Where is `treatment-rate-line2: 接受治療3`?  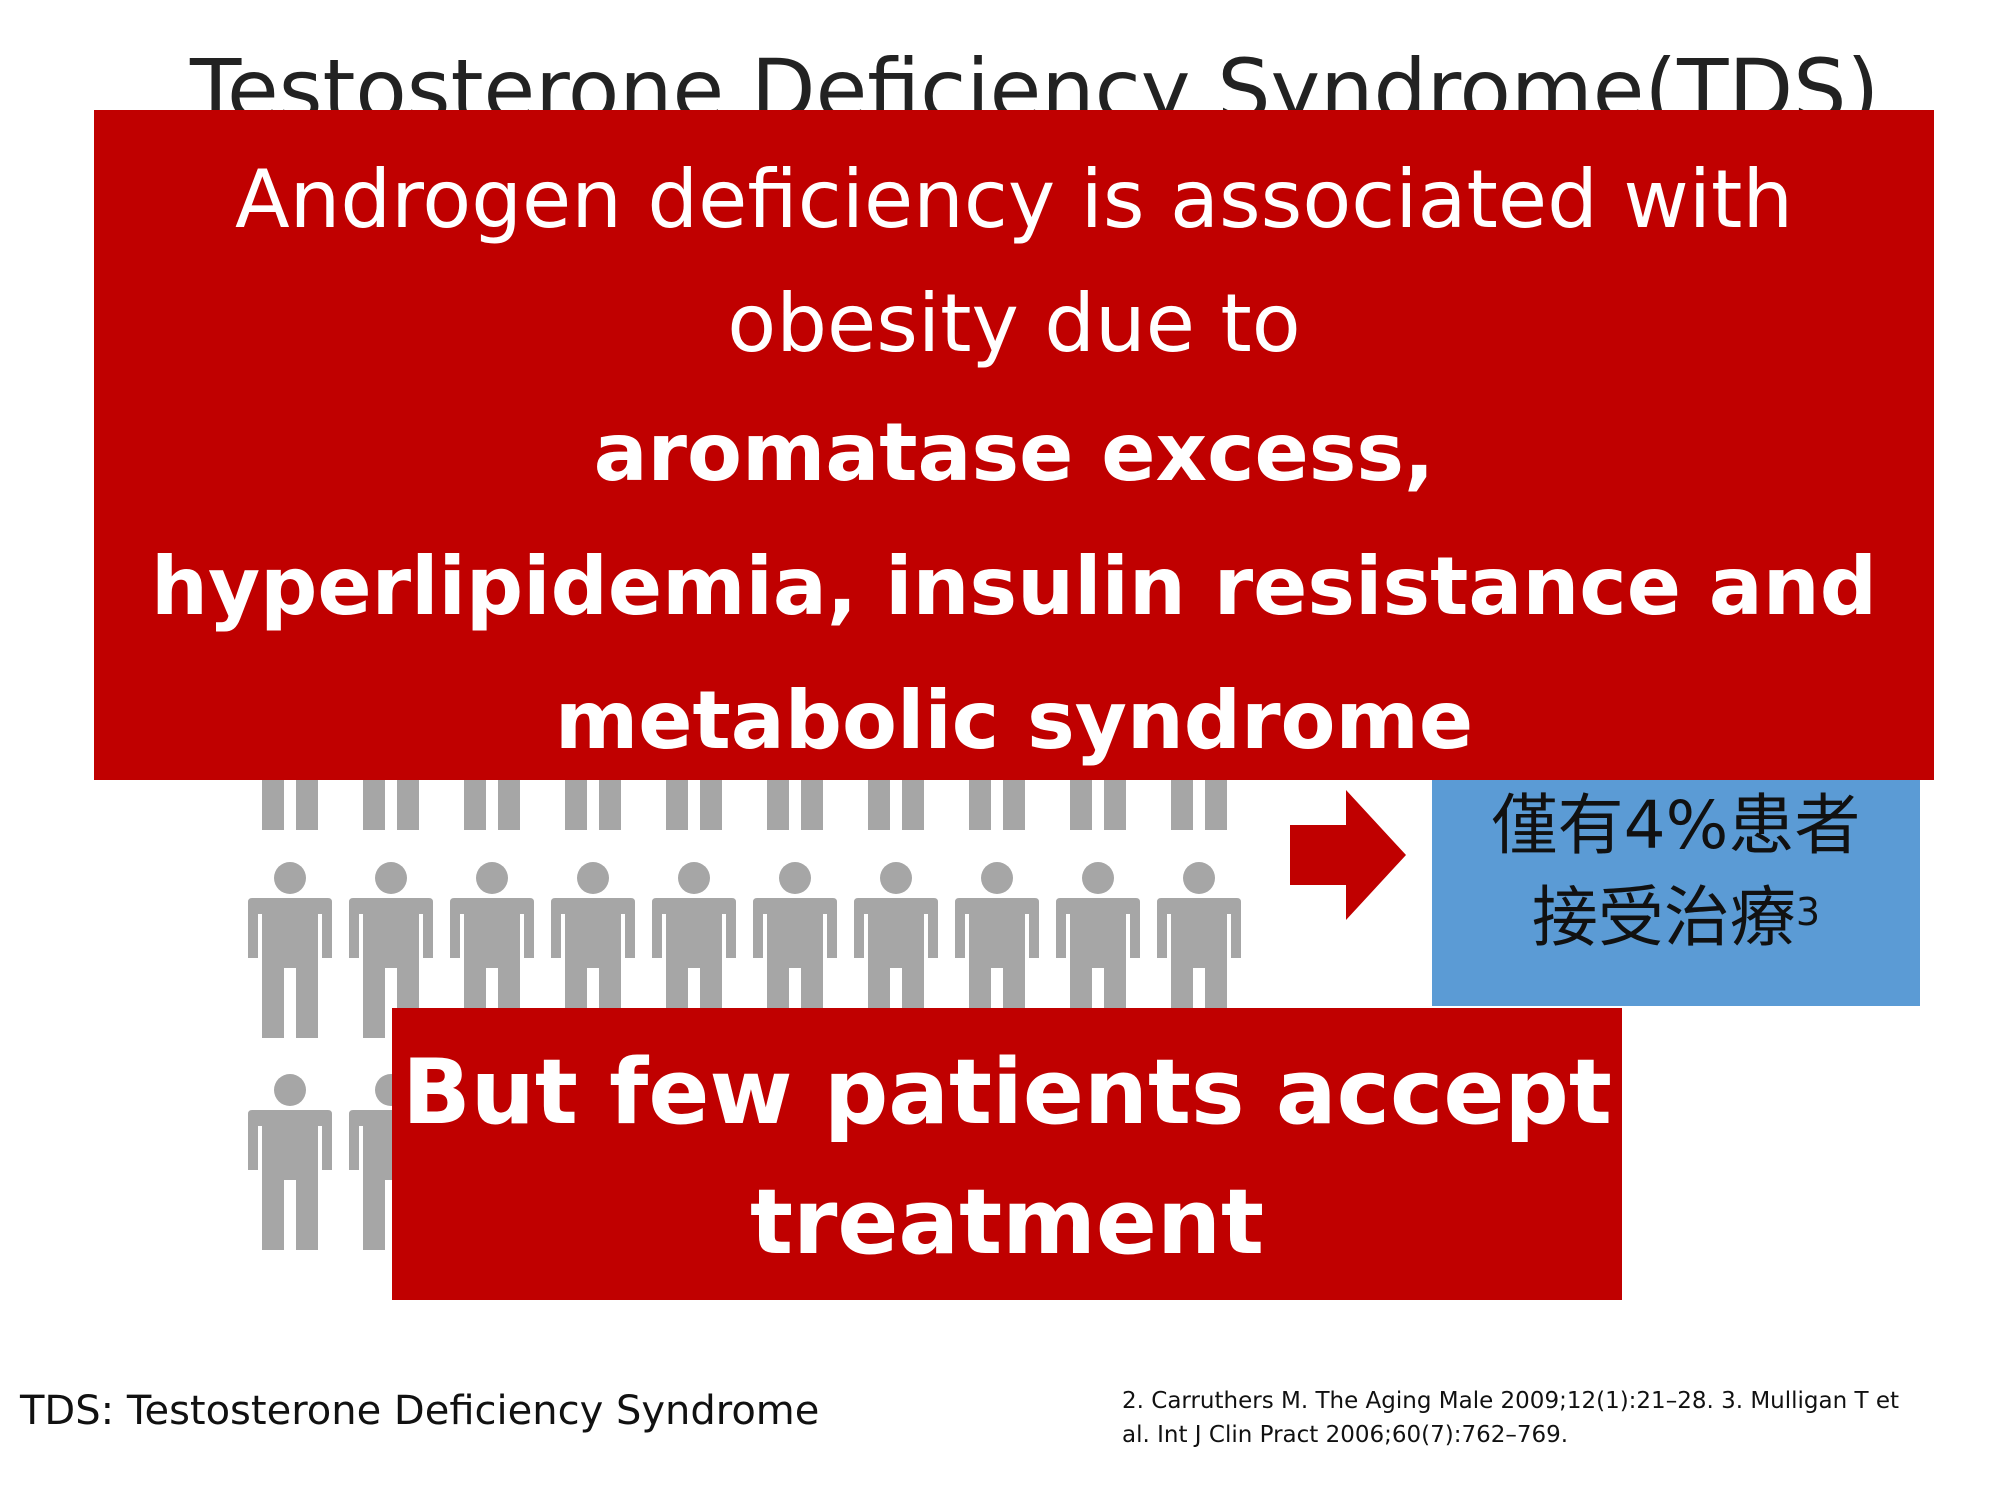
treatment-rate-line2: 接受治療3 is located at coordinates (1676, 918).